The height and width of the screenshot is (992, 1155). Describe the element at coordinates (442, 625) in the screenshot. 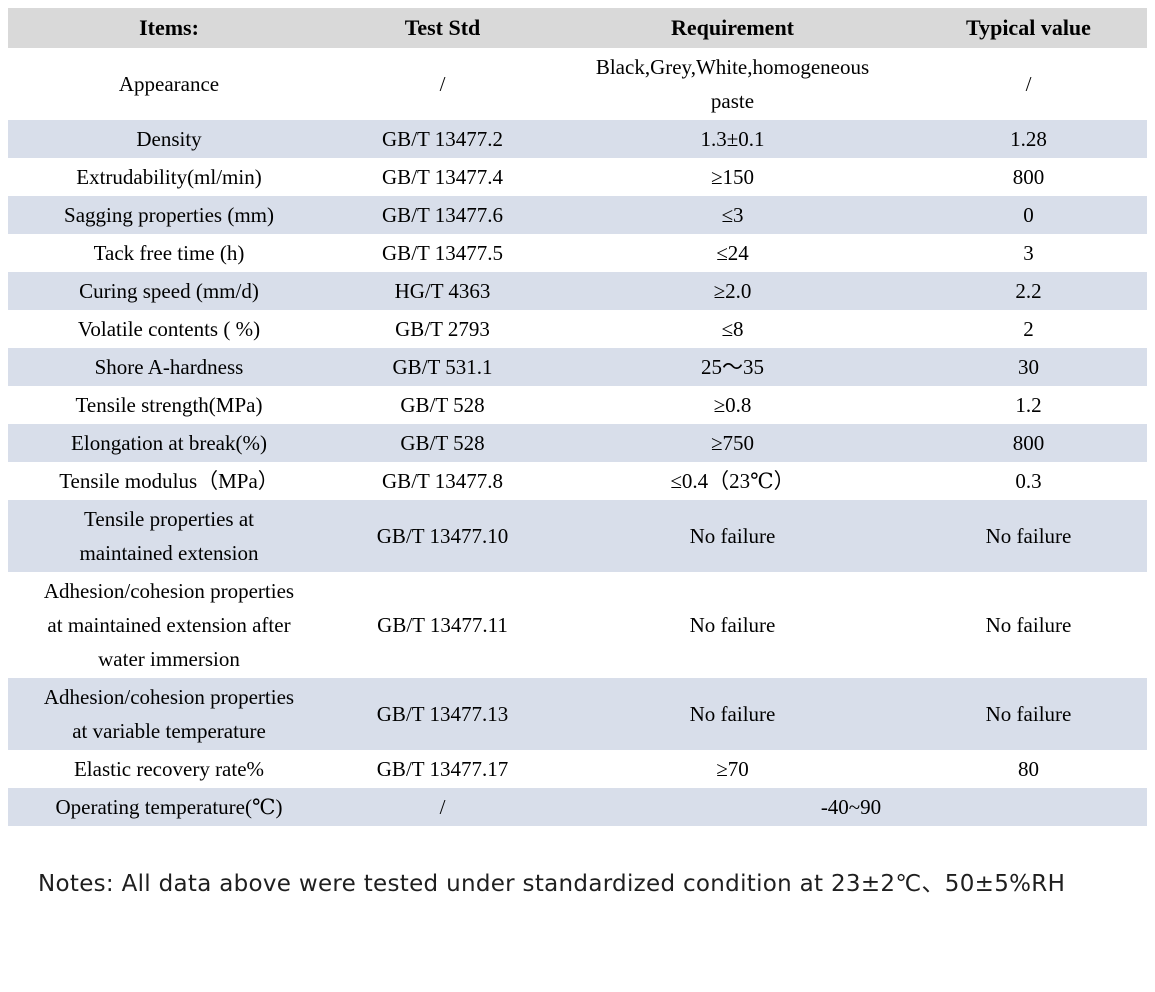

I see `std-cell: GB/T 13477.11` at that location.